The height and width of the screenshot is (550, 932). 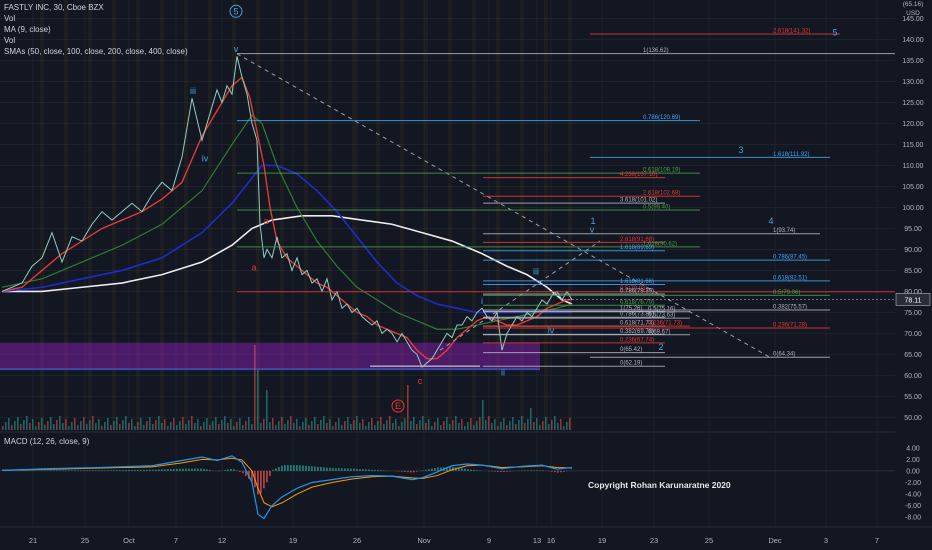 What do you see at coordinates (85, 540) in the screenshot?
I see `time-tick: 25` at bounding box center [85, 540].